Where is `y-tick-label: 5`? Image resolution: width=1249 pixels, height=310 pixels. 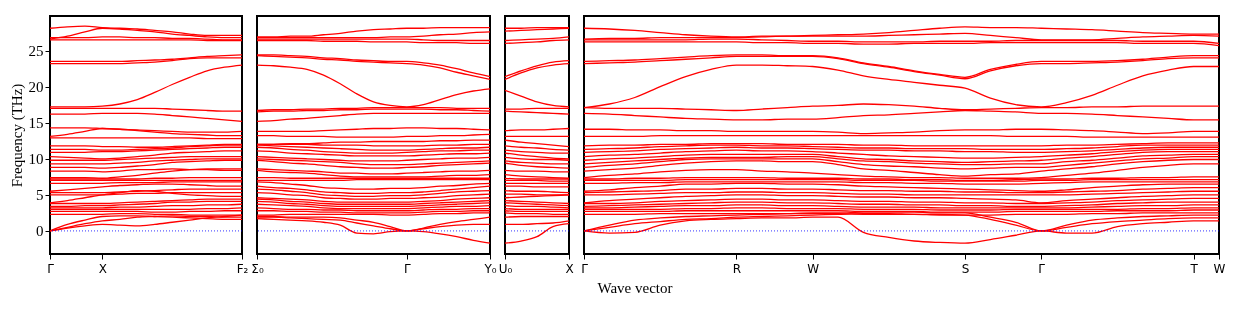 y-tick-label: 5 is located at coordinates (40, 195).